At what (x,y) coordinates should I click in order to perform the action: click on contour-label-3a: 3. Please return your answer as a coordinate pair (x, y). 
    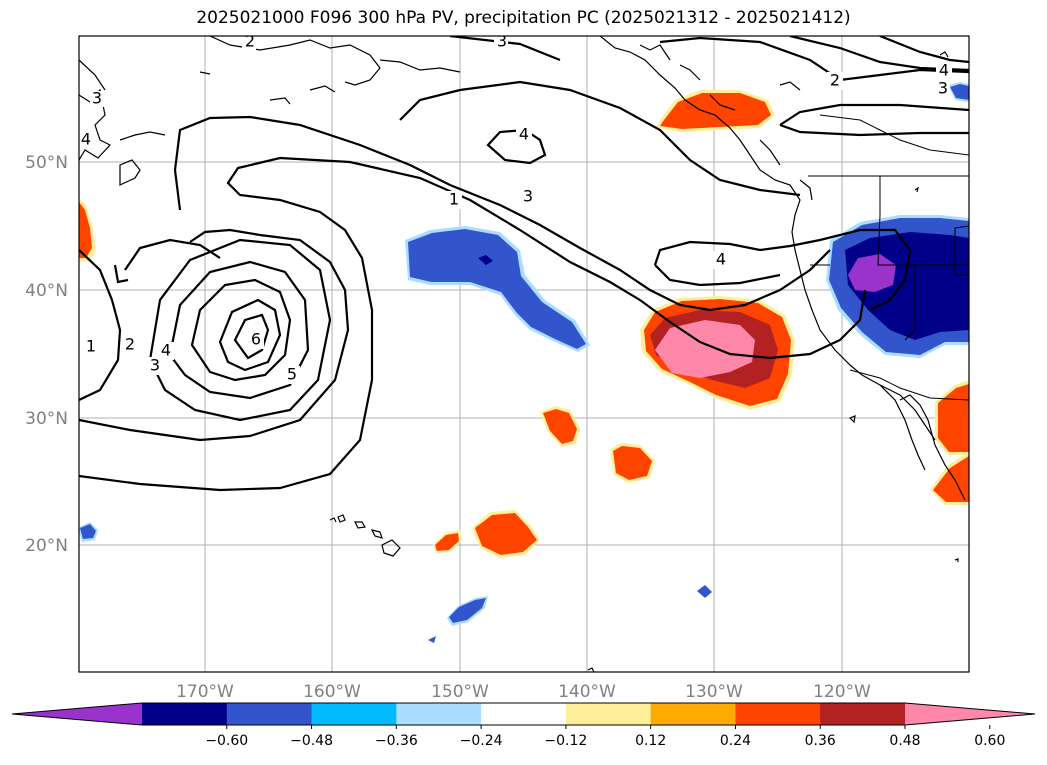
    Looking at the image, I should click on (528, 196).